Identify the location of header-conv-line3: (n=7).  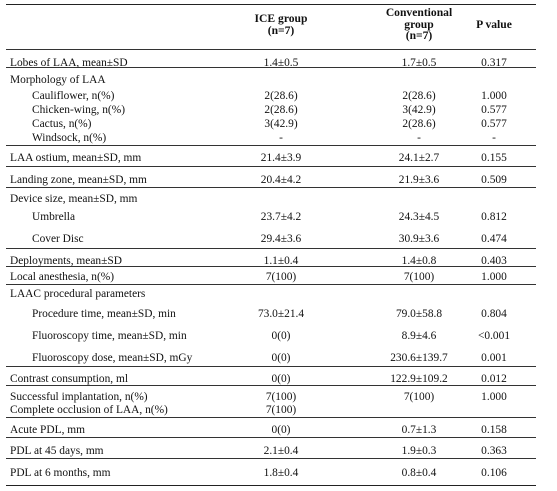
(419, 35).